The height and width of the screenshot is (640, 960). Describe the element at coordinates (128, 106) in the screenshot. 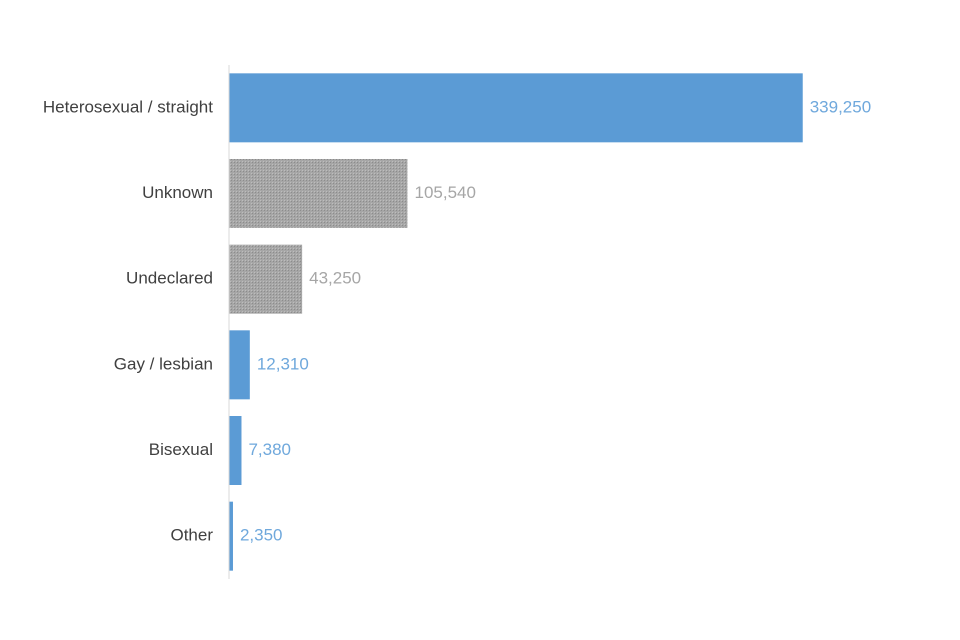

I see `category-label: Heterosexual / straight` at that location.